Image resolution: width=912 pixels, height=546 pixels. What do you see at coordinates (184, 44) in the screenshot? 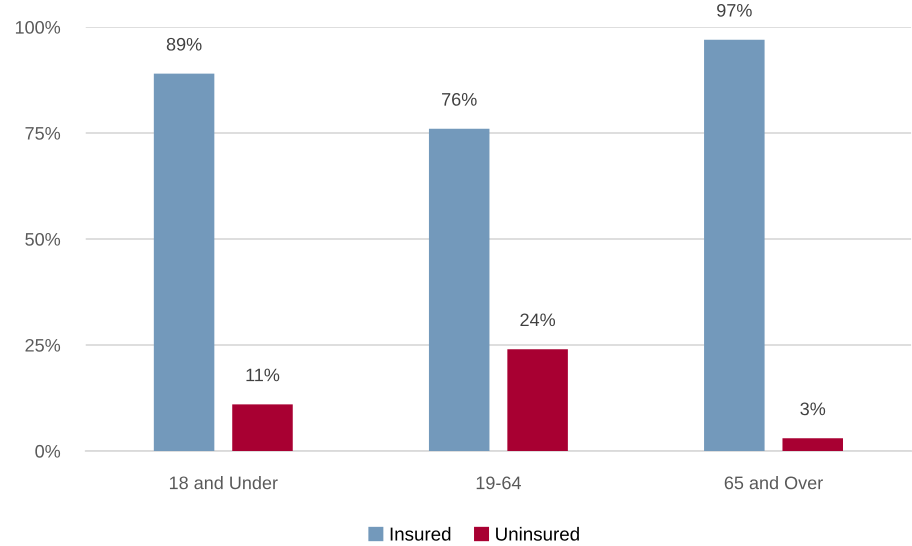
I see `data-label: 89%` at bounding box center [184, 44].